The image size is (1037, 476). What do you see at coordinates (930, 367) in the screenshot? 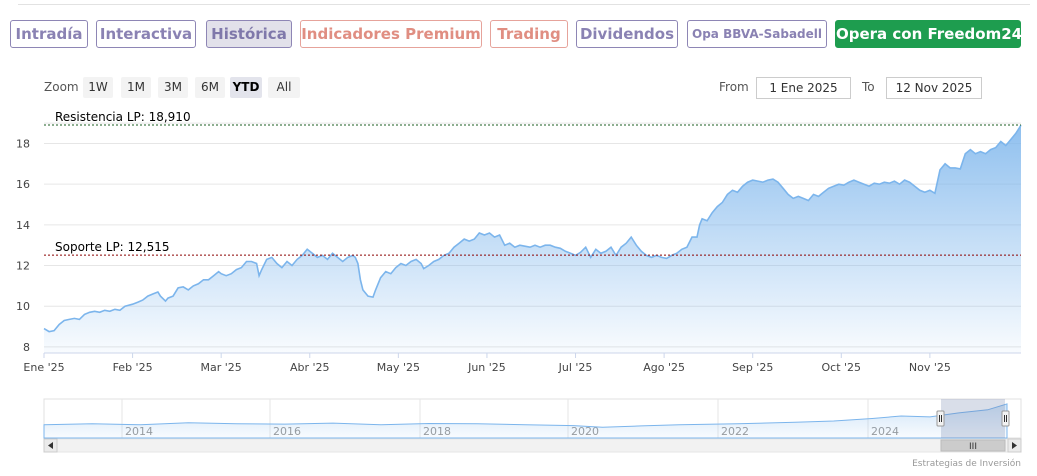
I see `x-tick-label: Nov '25` at bounding box center [930, 367].